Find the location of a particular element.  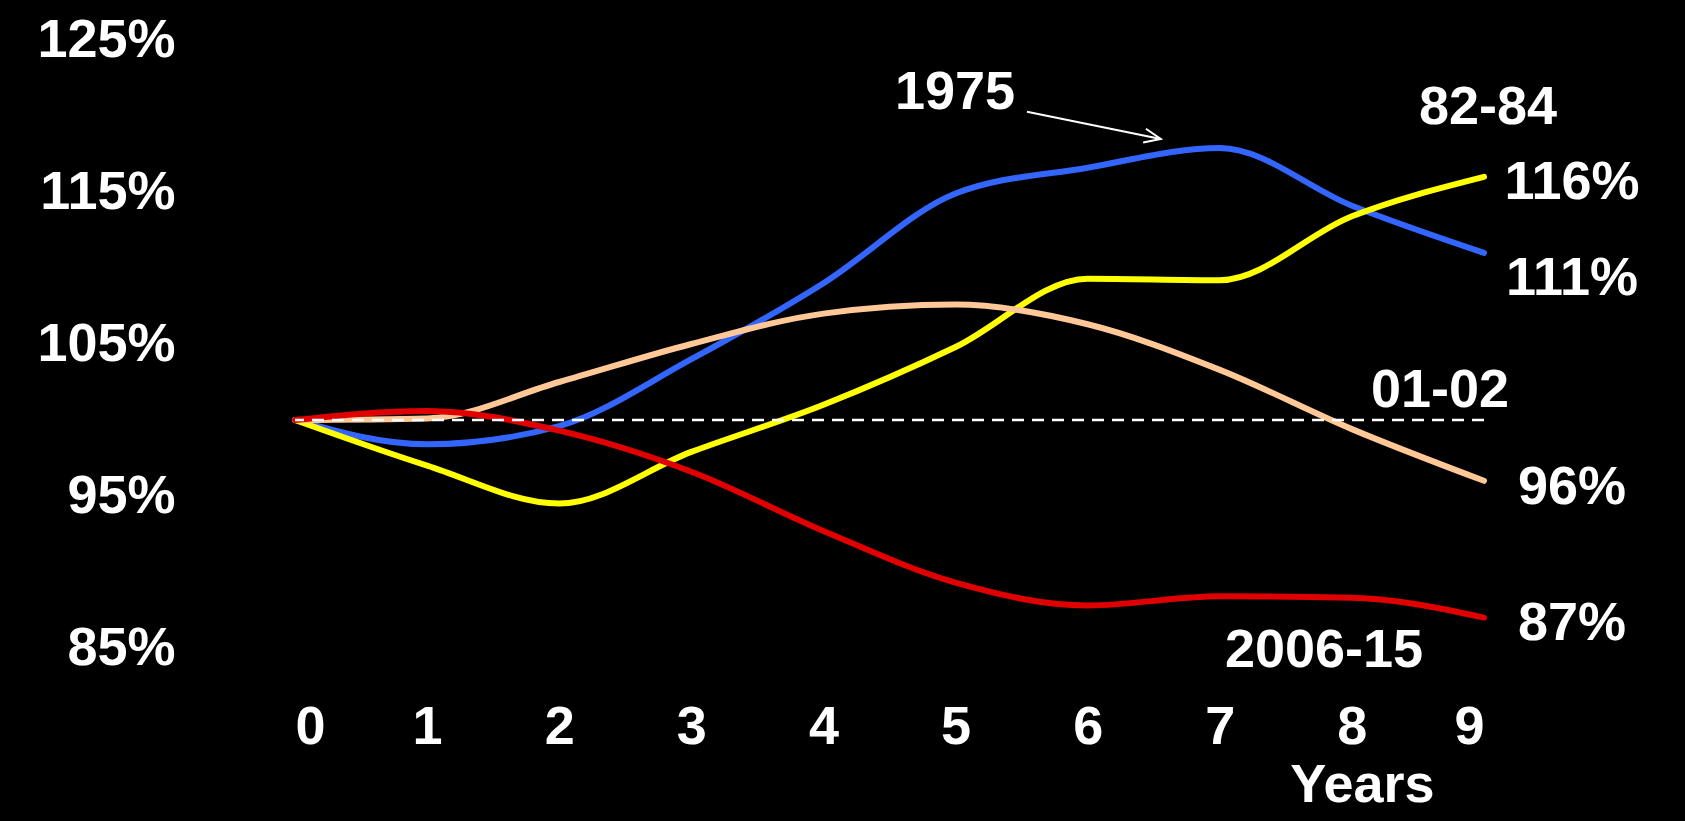

data-label: 96% is located at coordinates (1572, 484).